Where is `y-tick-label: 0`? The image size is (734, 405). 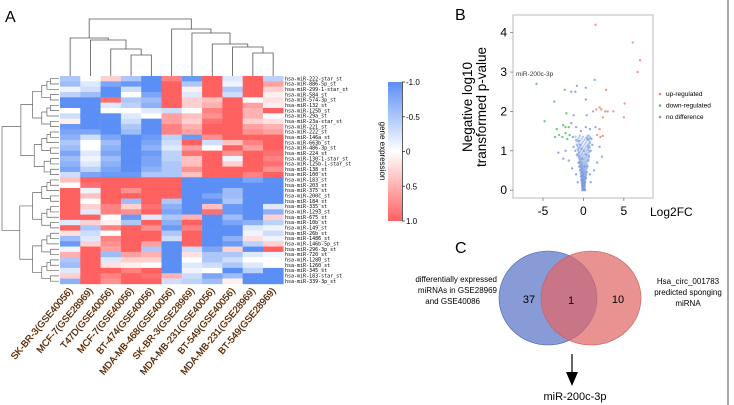
y-tick-label: 0 is located at coordinates (503, 190).